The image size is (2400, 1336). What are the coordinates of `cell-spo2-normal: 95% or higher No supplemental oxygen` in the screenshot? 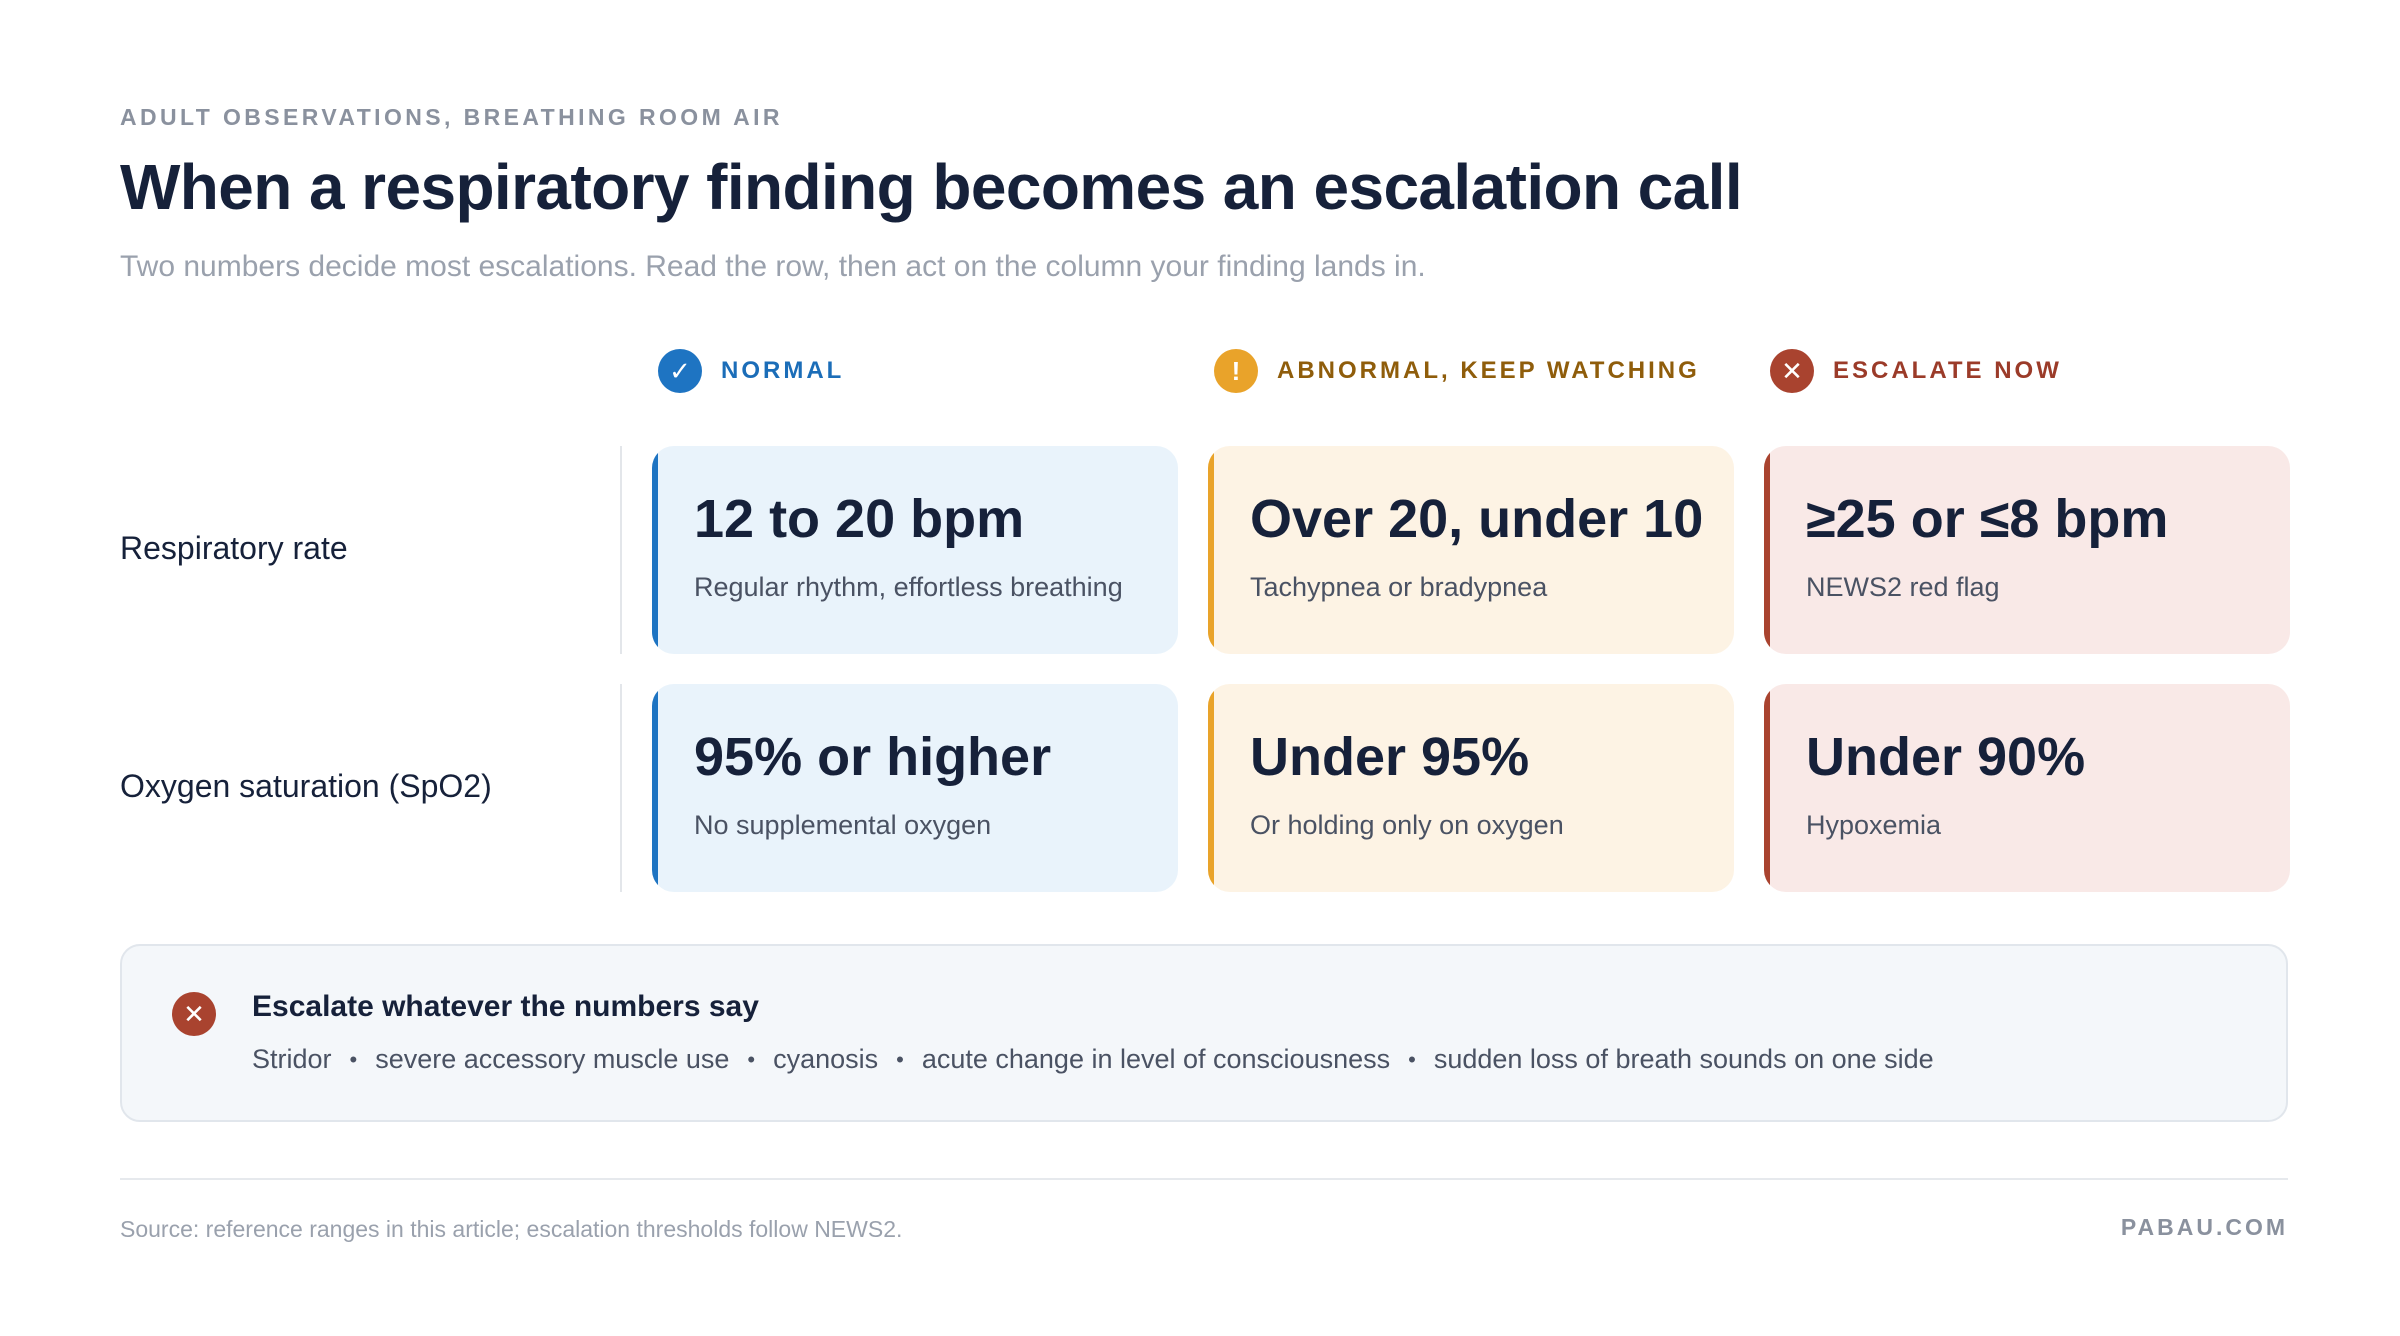 It's located at (915, 788).